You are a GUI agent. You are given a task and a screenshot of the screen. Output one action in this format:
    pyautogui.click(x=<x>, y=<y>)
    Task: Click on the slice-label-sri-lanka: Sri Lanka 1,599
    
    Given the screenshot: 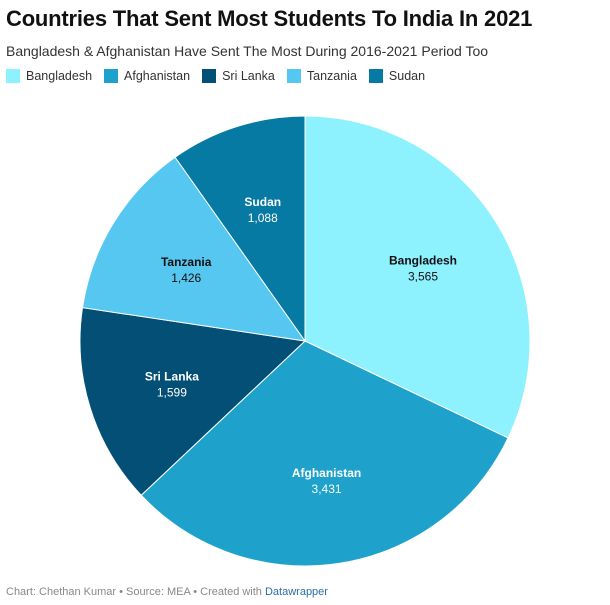 What is the action you would take?
    pyautogui.click(x=172, y=385)
    